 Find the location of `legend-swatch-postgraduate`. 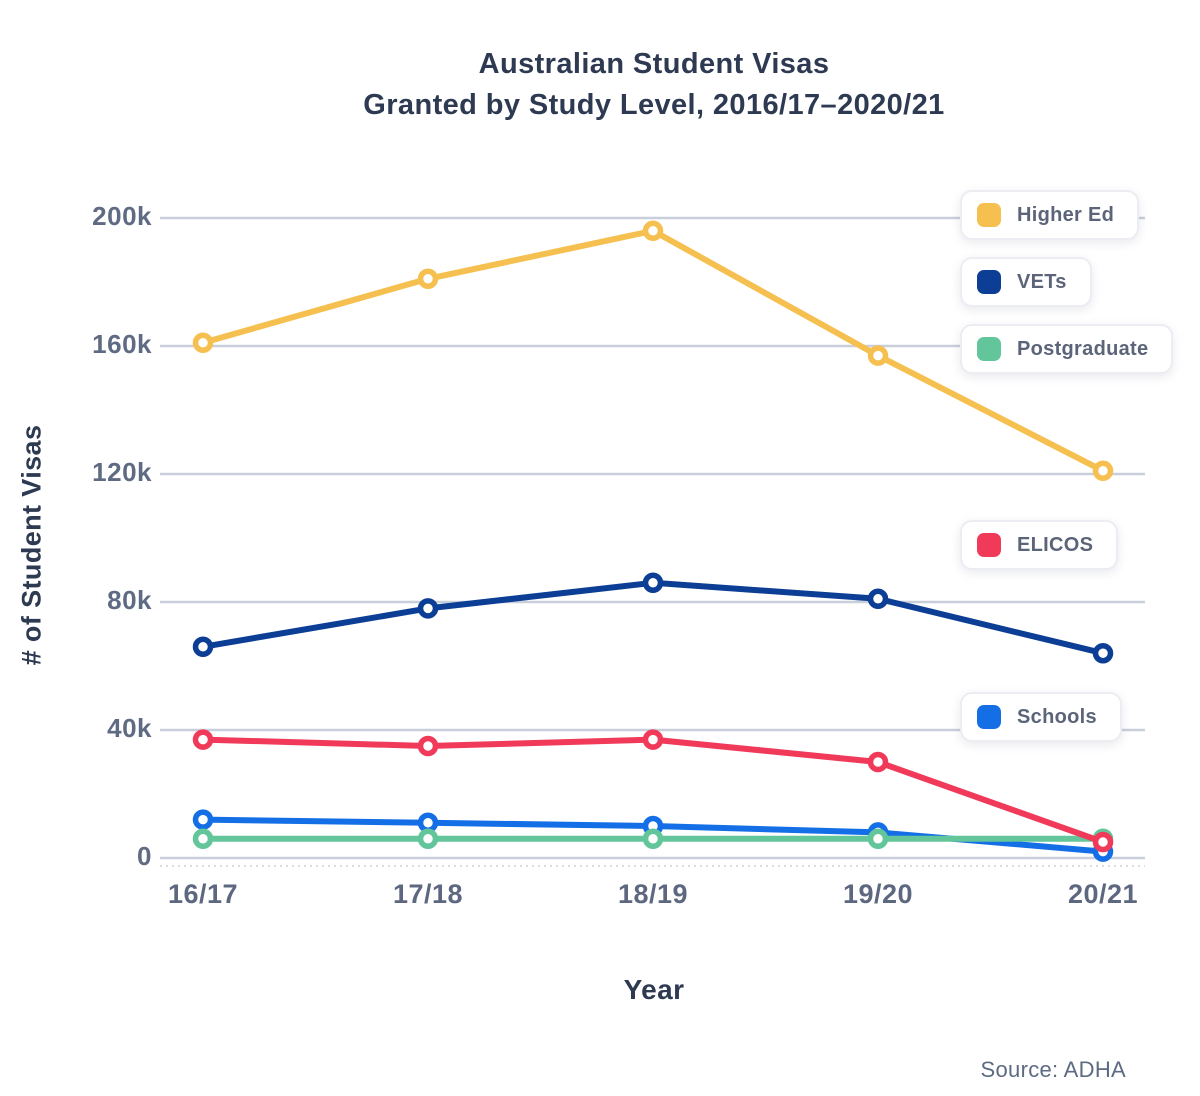

legend-swatch-postgraduate is located at coordinates (989, 349).